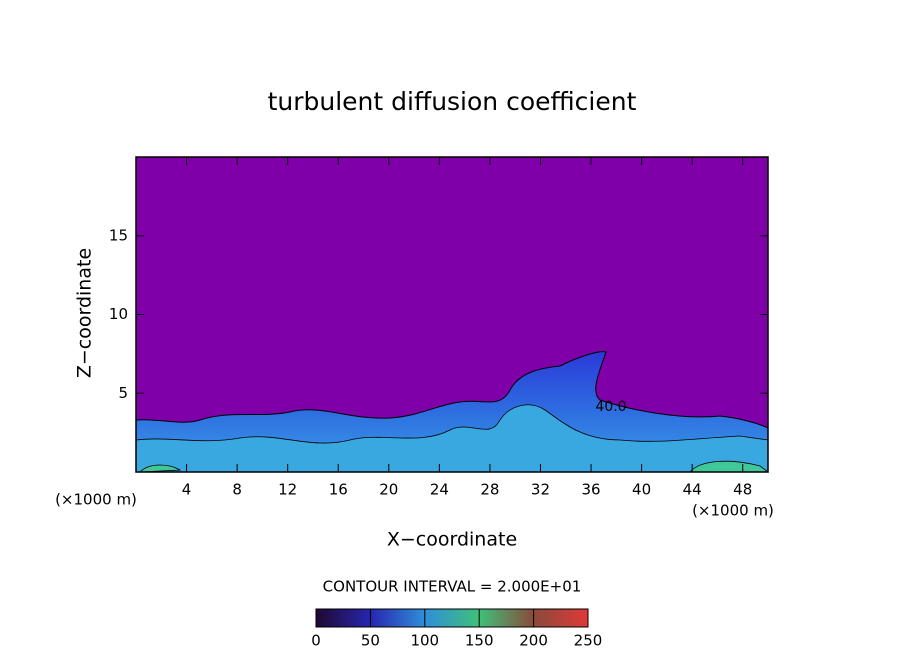 Image resolution: width=904 pixels, height=658 pixels. I want to click on x-tick-label: 32, so click(540, 490).